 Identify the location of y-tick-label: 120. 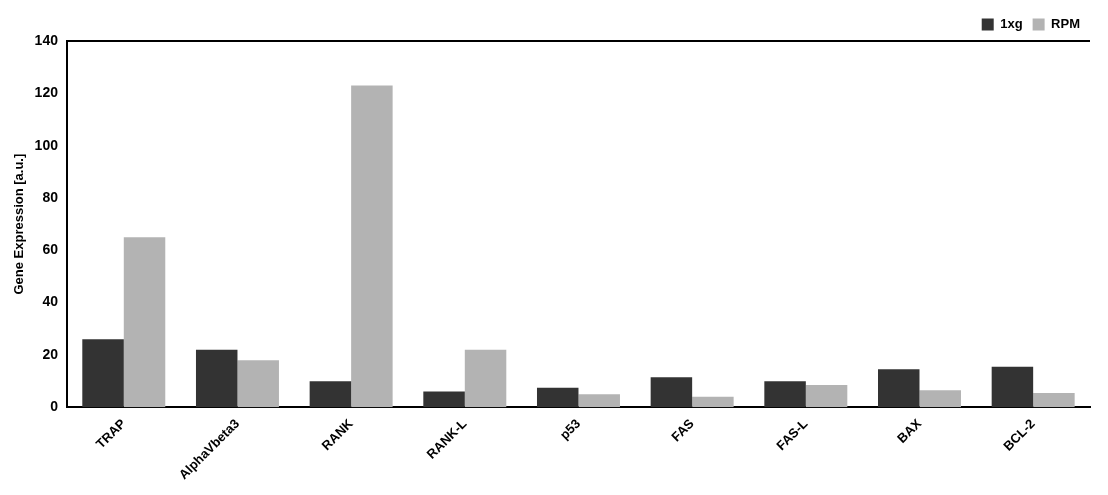
(46, 92).